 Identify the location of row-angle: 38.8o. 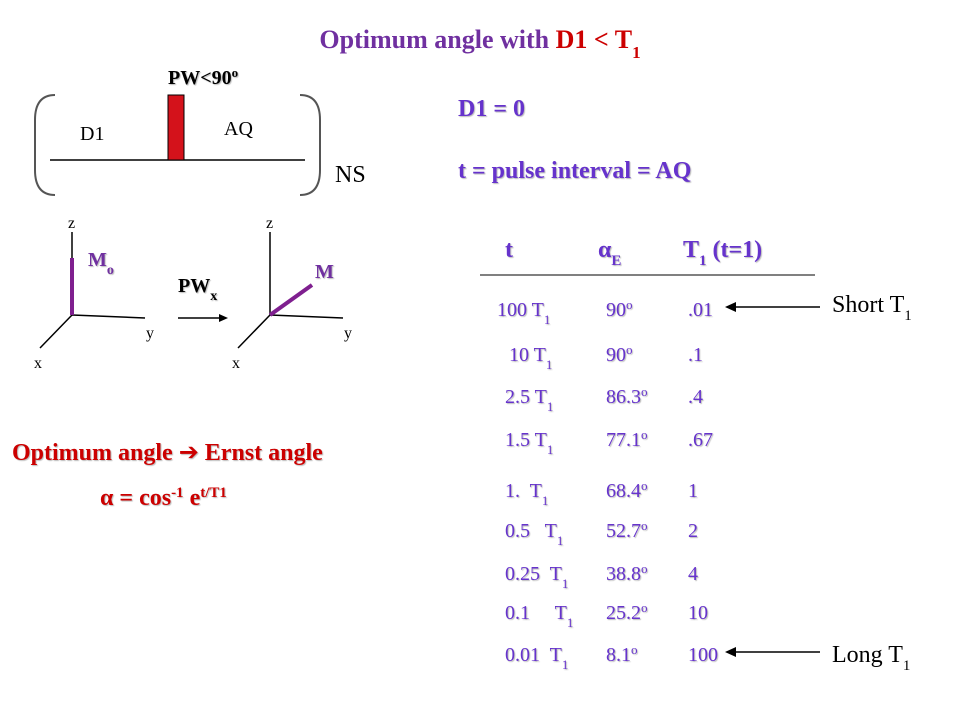
(627, 573).